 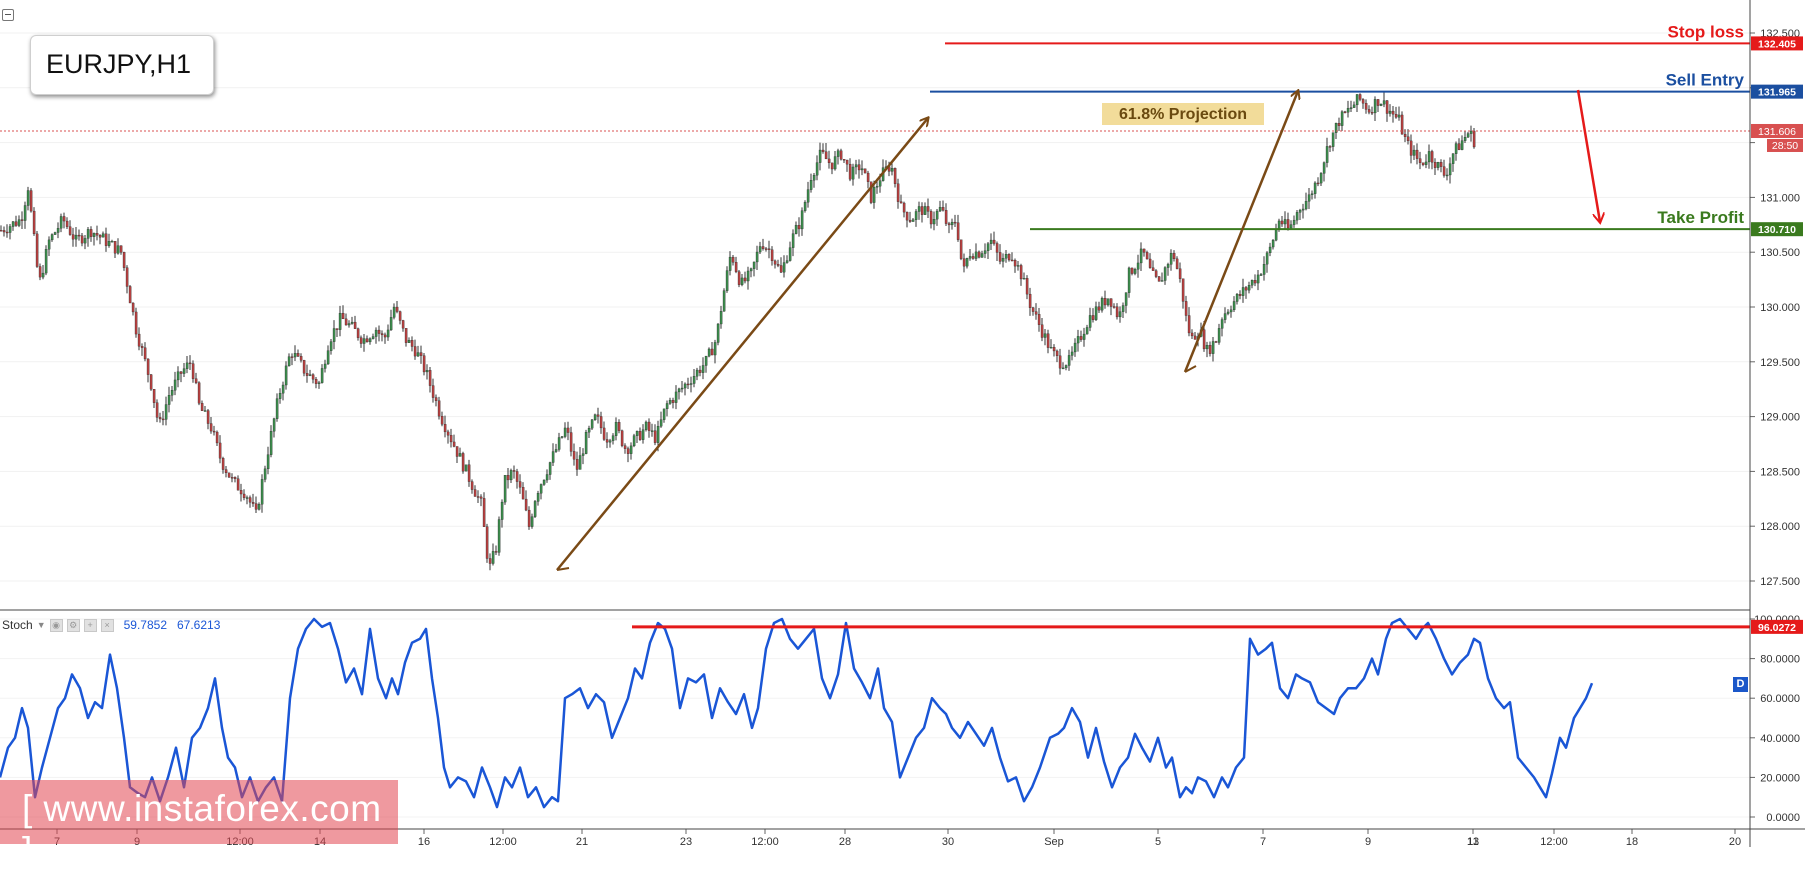 What do you see at coordinates (1780, 472) in the screenshot?
I see `price-tick-label: 128.500` at bounding box center [1780, 472].